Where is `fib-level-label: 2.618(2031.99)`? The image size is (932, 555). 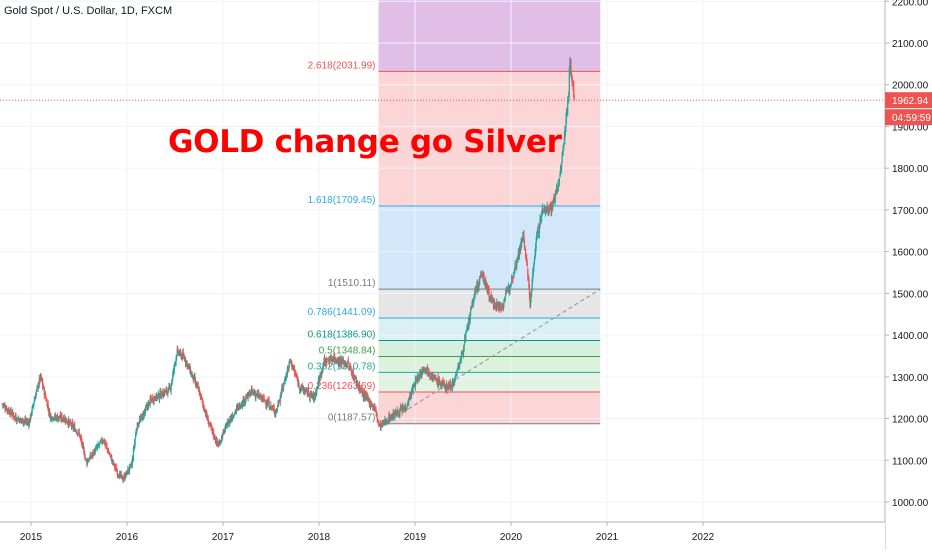 fib-level-label: 2.618(2031.99) is located at coordinates (342, 65).